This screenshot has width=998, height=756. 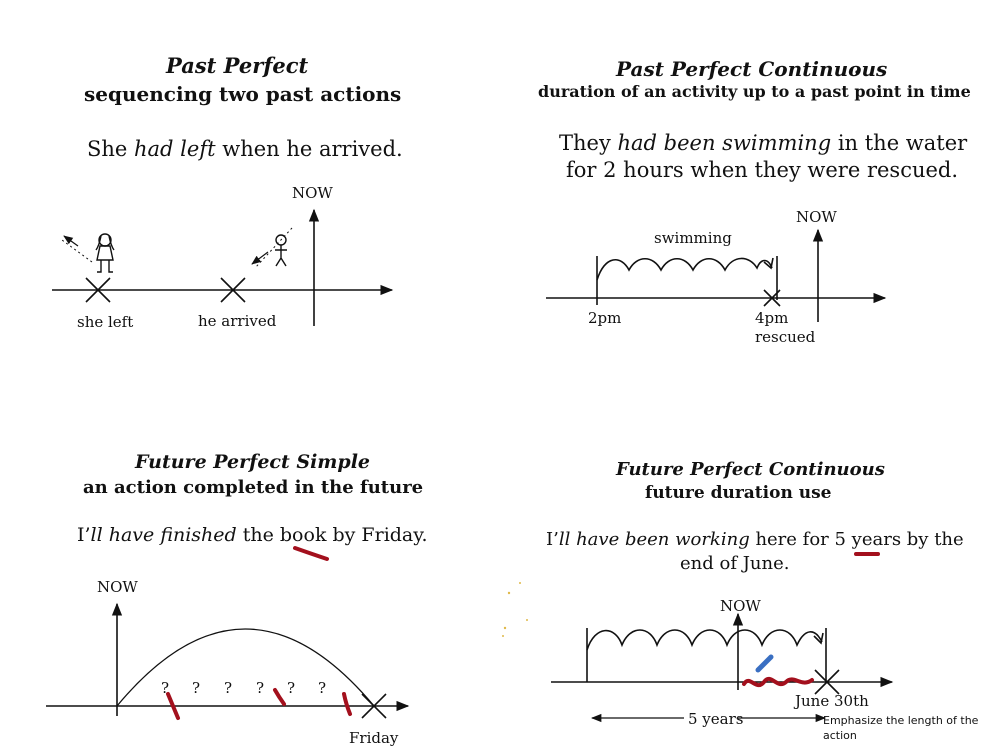 I want to click on arc, so click(x=245, y=667).